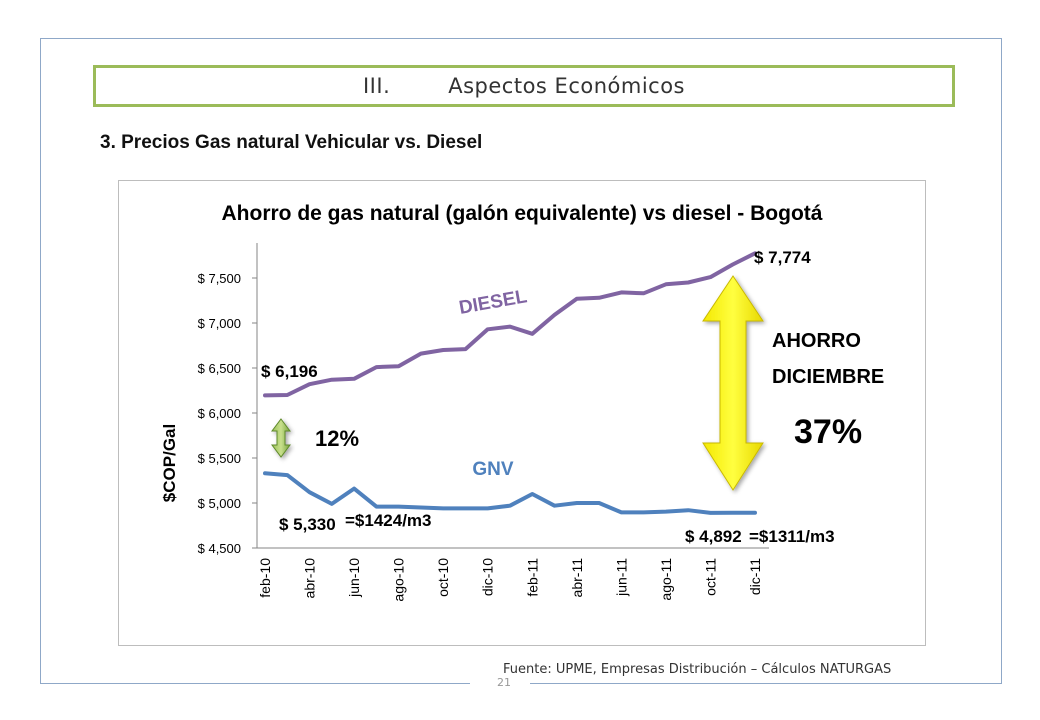 The image size is (1040, 720). What do you see at coordinates (337, 438) in the screenshot?
I see `pct-start-label: 12%` at bounding box center [337, 438].